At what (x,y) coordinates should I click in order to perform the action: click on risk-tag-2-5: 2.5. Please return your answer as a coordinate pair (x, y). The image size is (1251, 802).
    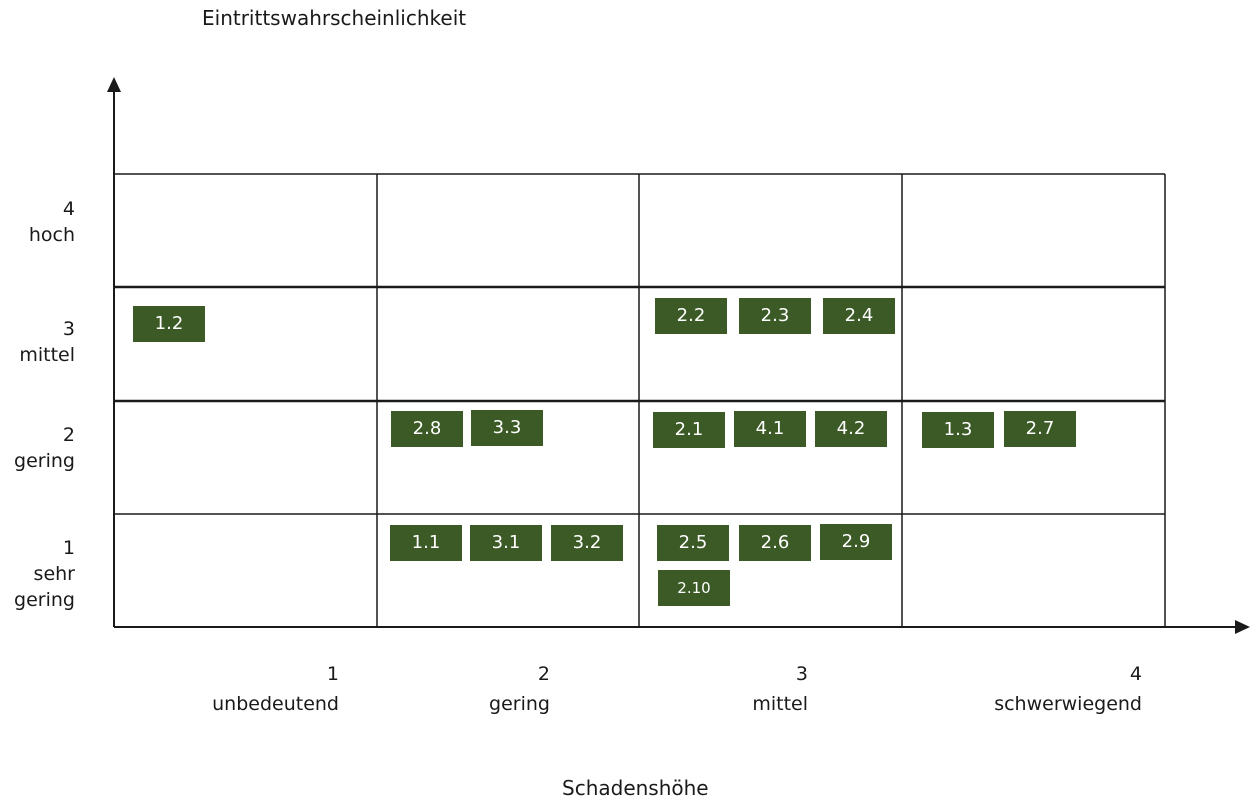
    Looking at the image, I should click on (693, 543).